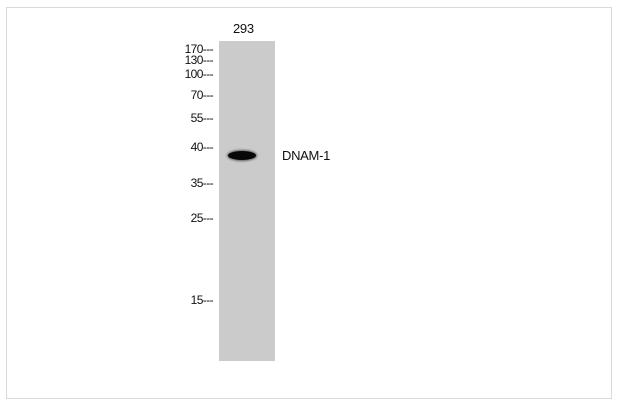 This screenshot has width=620, height=403. Describe the element at coordinates (202, 118) in the screenshot. I see `marker-55: 55---` at that location.